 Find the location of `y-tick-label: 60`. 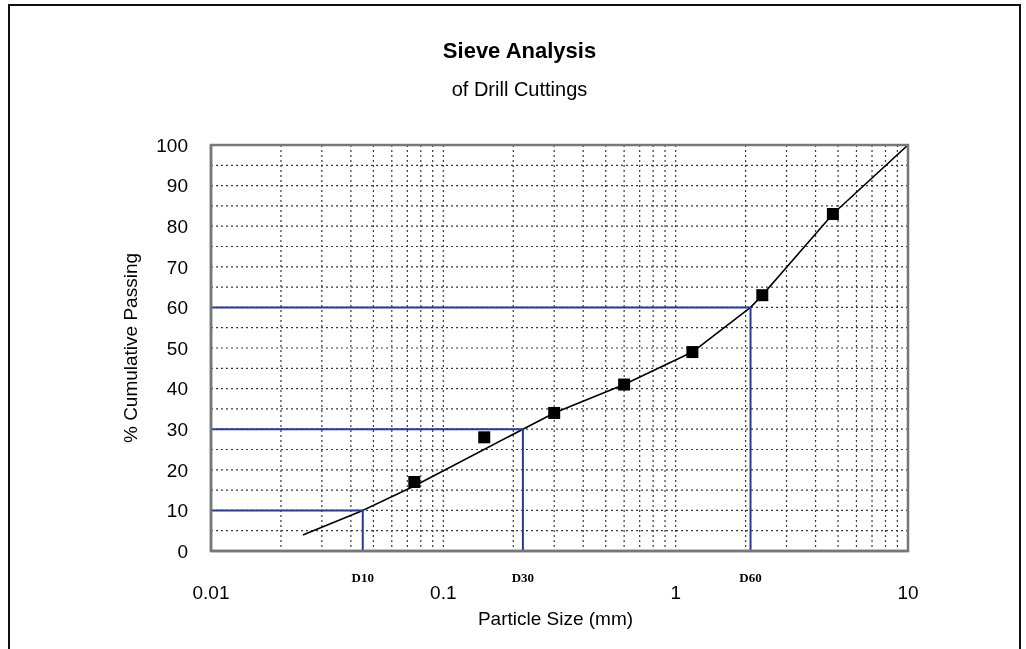

y-tick-label: 60 is located at coordinates (177, 308).